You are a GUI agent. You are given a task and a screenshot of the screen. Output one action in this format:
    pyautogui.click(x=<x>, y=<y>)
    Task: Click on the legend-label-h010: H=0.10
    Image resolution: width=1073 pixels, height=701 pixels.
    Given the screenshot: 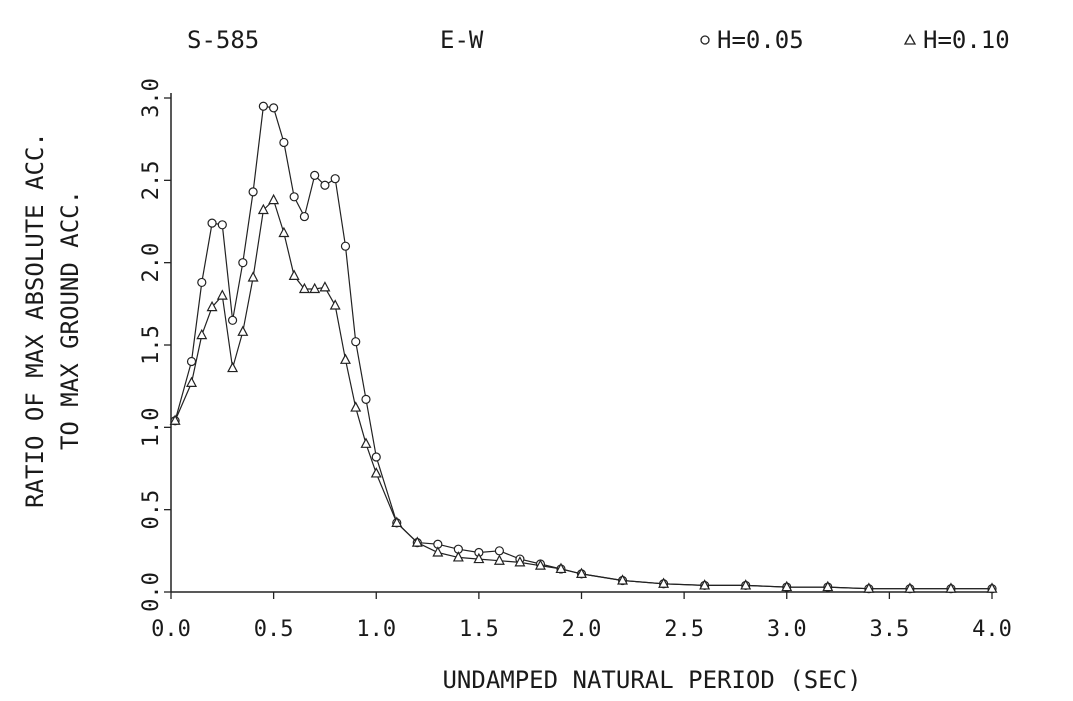 What is the action you would take?
    pyautogui.click(x=966, y=40)
    